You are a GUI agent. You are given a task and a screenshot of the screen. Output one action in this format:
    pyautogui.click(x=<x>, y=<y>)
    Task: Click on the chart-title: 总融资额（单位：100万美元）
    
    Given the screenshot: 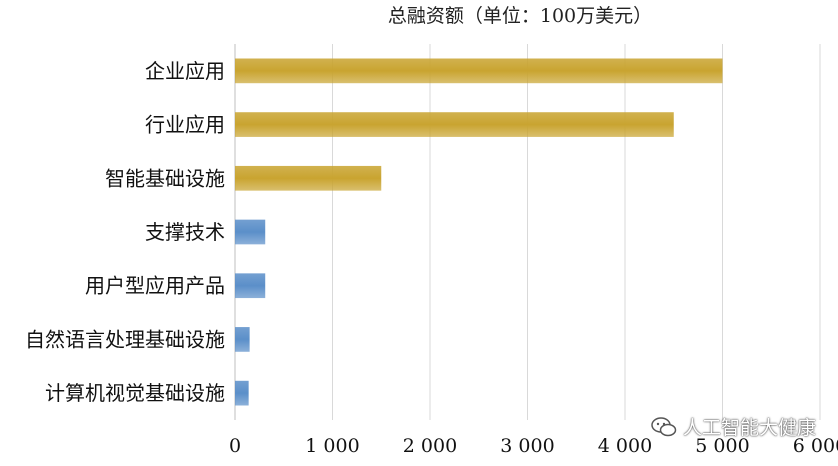 What is the action you would take?
    pyautogui.click(x=520, y=16)
    